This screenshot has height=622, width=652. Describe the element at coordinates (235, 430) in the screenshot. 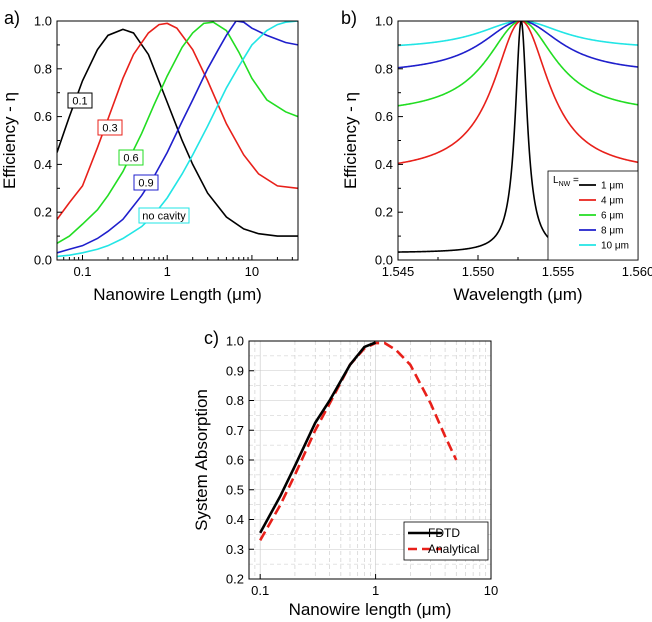

I see `y-tick-label-c: 0.7` at that location.